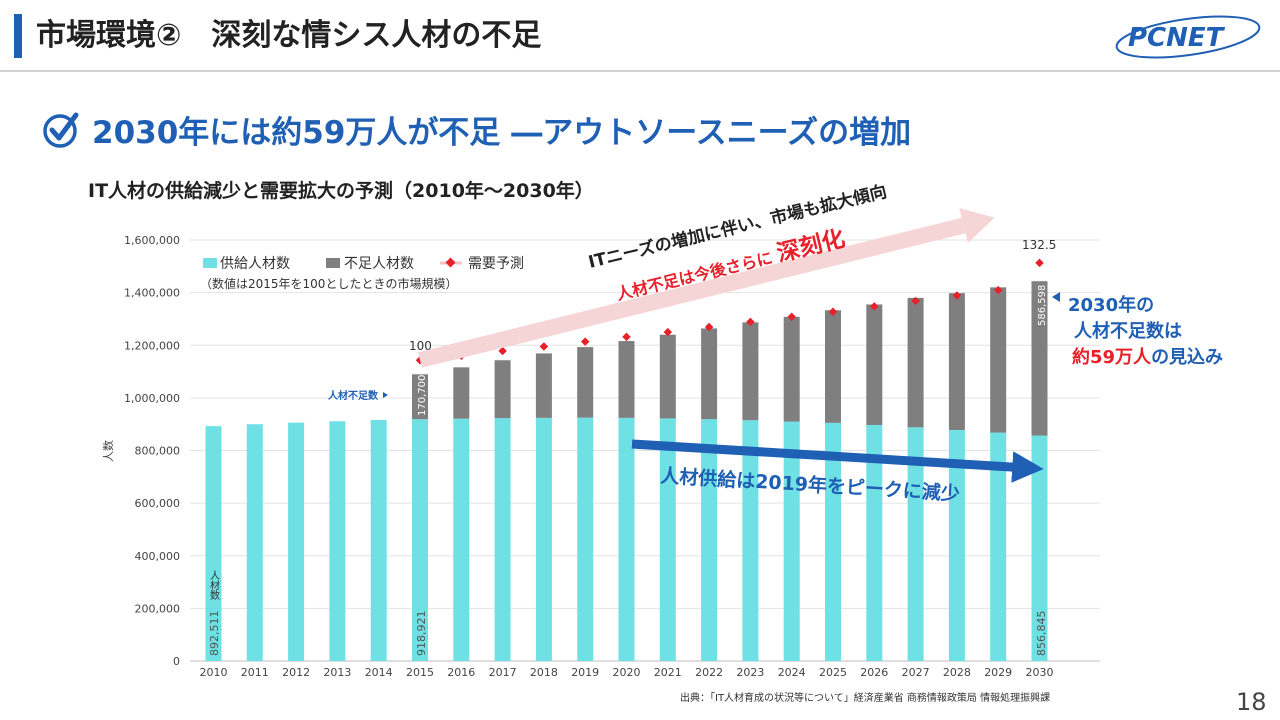 This screenshot has height=720, width=1280. What do you see at coordinates (214, 672) in the screenshot?
I see `x-tick-label-2010: 2010` at bounding box center [214, 672].